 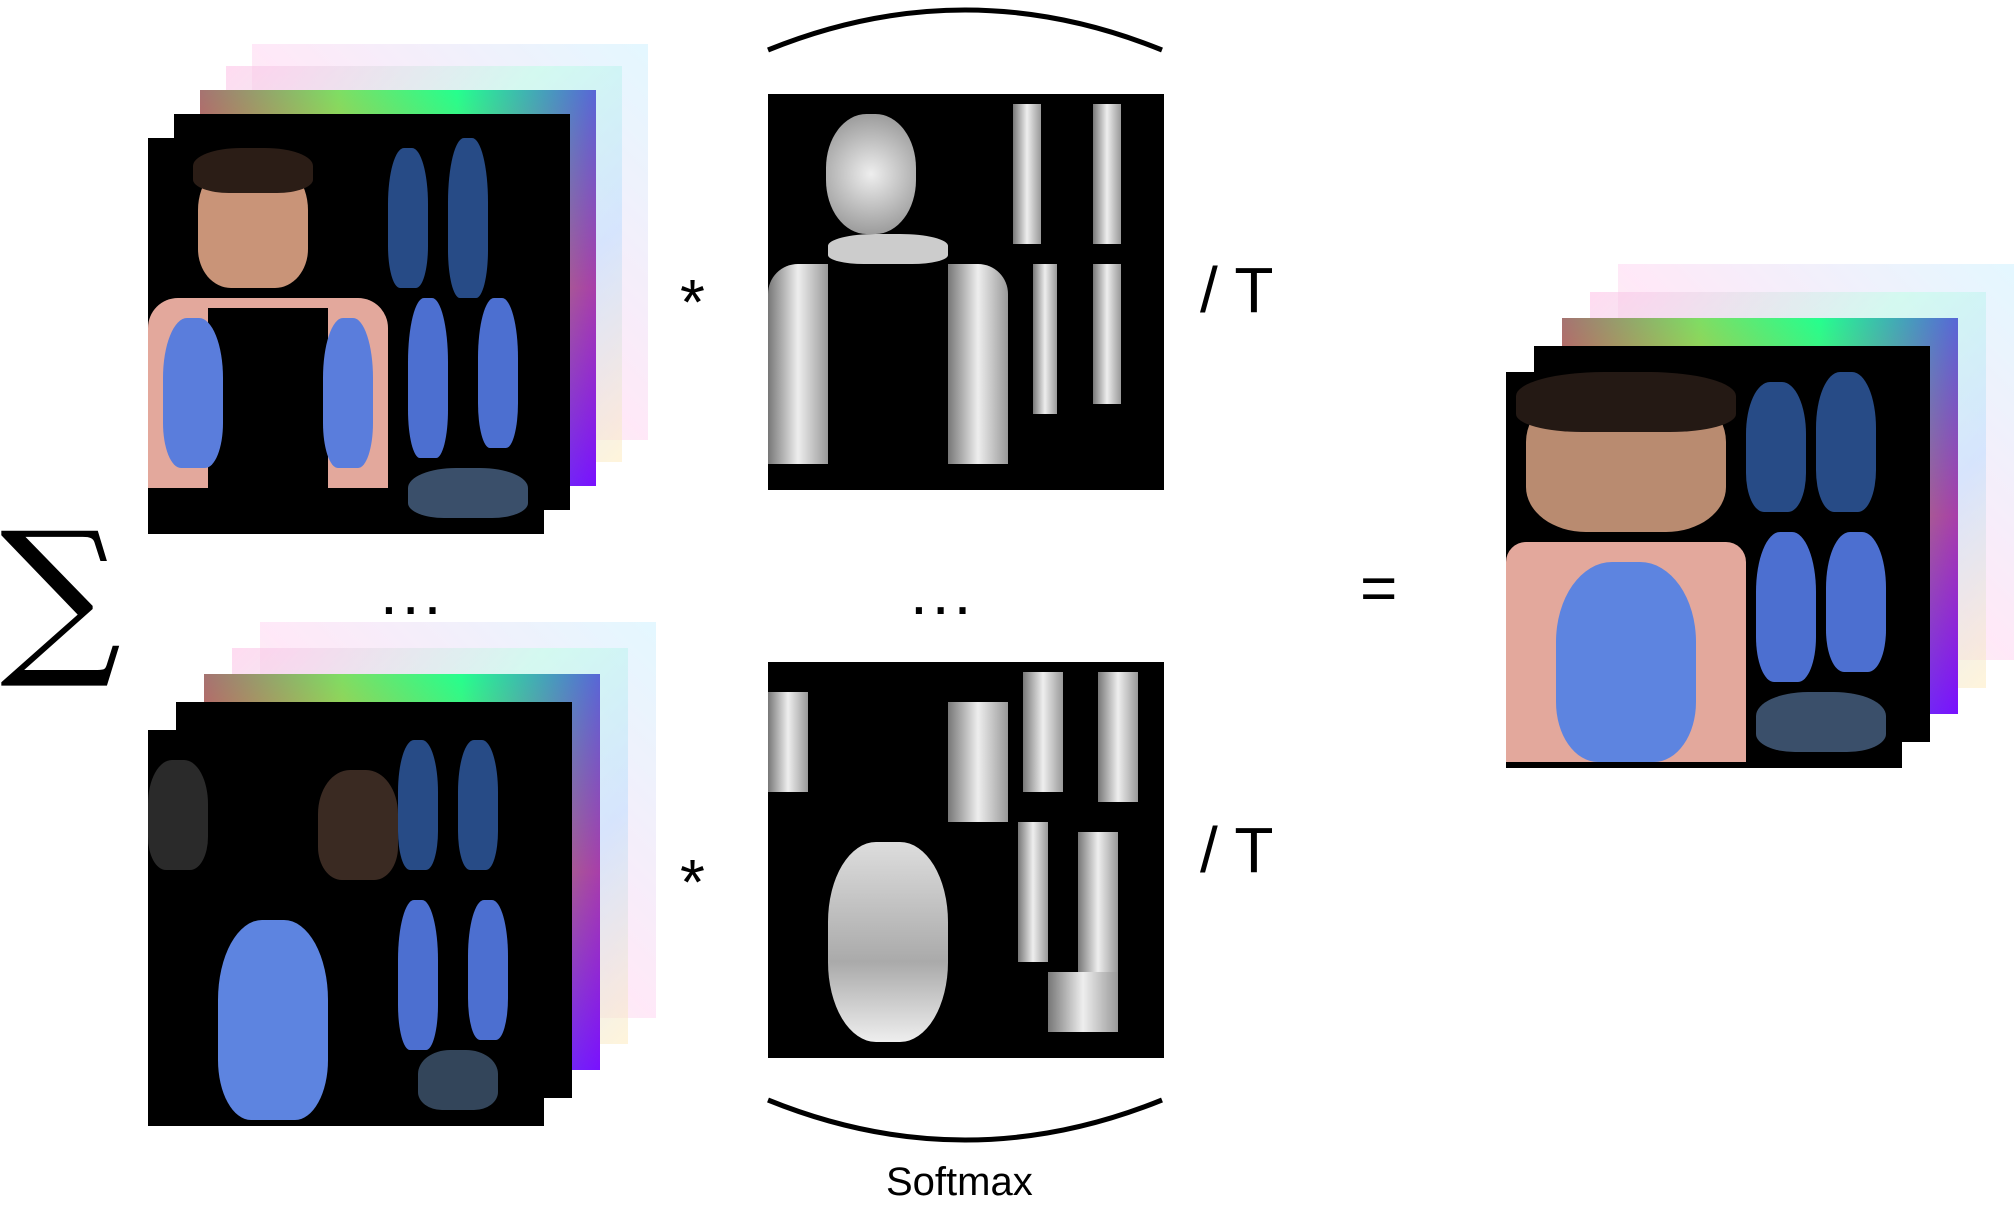 I want to click on softmax-bracket-bottom, so click(x=965, y=1120).